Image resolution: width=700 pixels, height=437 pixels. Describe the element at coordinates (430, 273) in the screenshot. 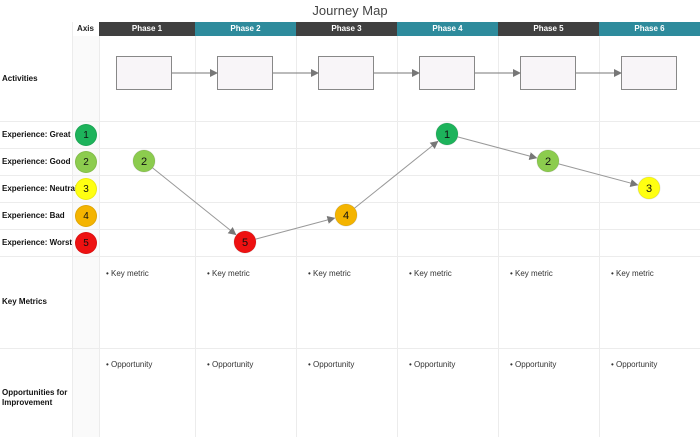

I see `key-metric-4: • Key metric` at that location.